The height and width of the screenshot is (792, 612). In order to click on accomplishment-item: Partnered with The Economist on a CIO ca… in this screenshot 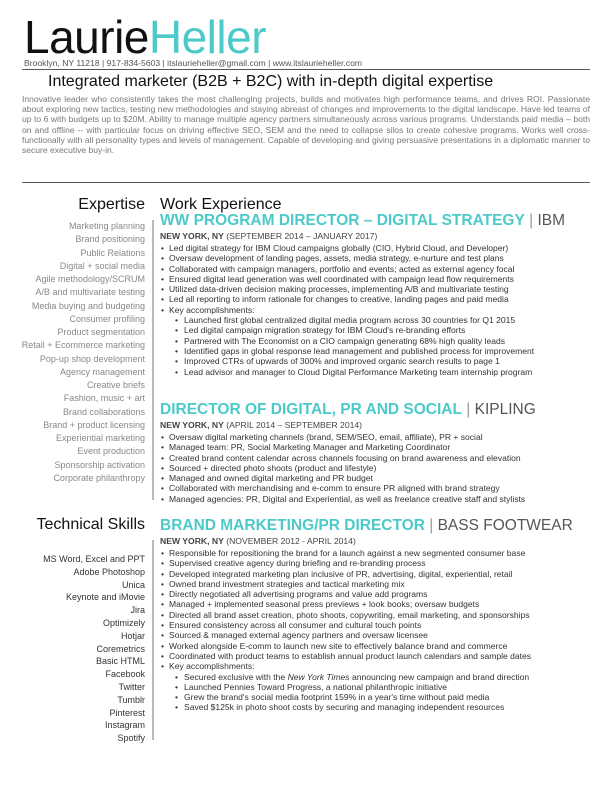, I will do `click(380, 341)`.